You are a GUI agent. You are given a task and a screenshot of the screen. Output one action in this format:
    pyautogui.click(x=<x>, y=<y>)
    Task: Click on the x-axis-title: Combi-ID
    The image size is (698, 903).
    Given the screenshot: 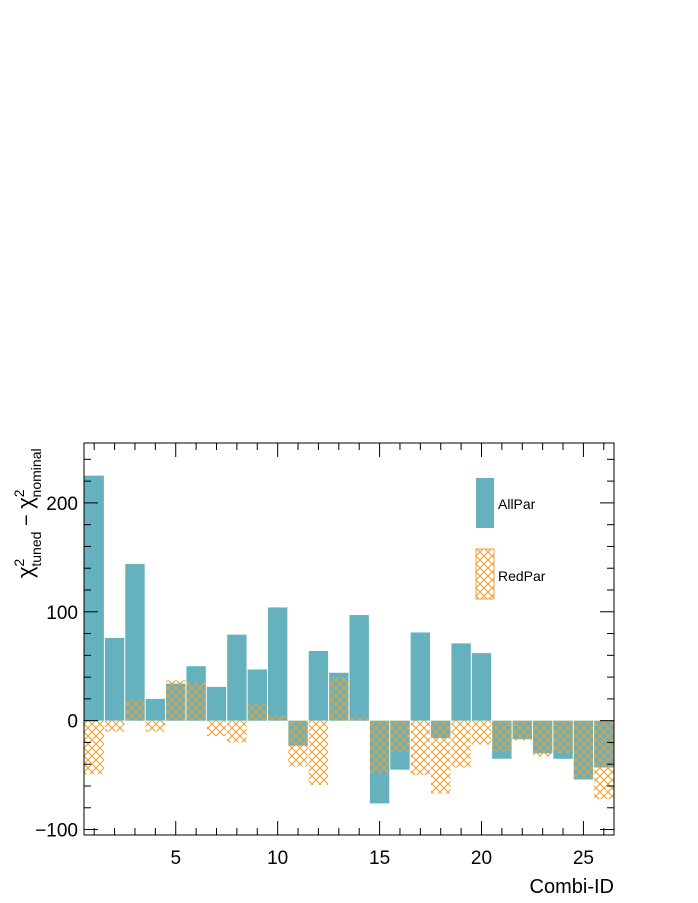 What is the action you would take?
    pyautogui.click(x=572, y=887)
    